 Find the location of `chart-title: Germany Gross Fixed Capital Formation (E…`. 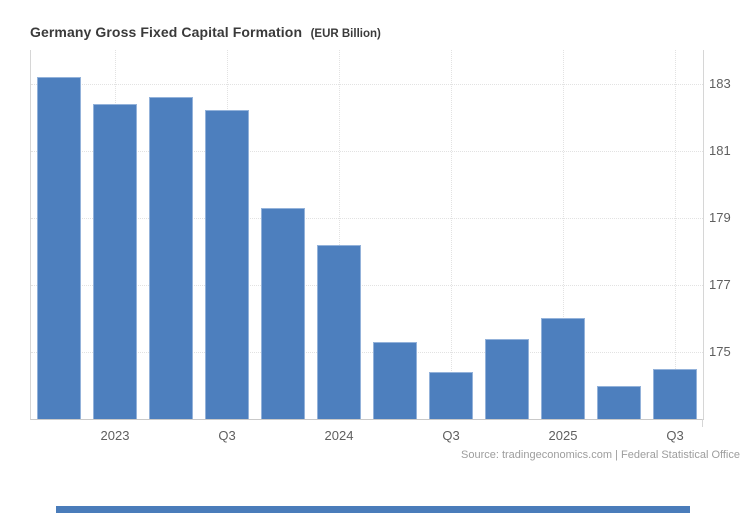

chart-title: Germany Gross Fixed Capital Formation (E… is located at coordinates (205, 33).